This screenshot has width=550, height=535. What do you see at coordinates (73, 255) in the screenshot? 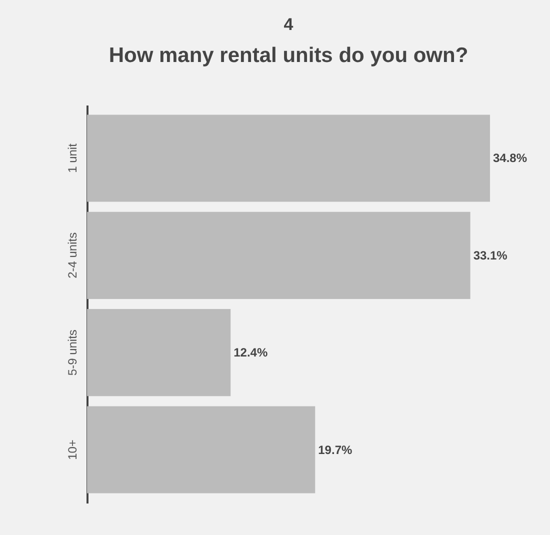
I see `y-tick-label: 2-4 units` at bounding box center [73, 255].